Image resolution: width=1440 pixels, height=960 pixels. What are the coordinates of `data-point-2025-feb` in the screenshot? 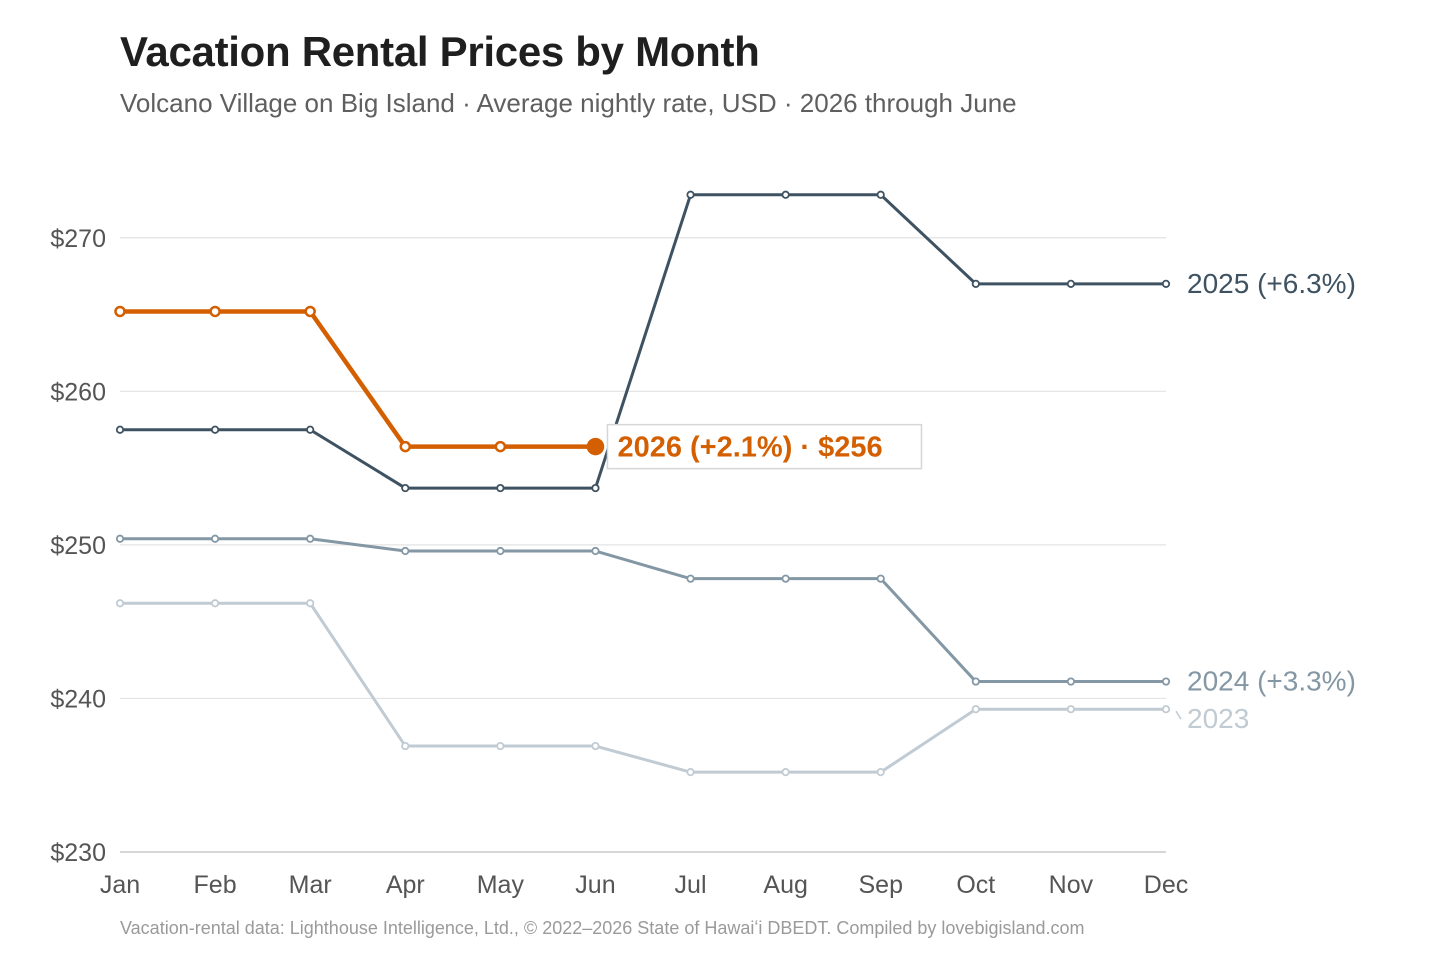 It's located at (215, 429).